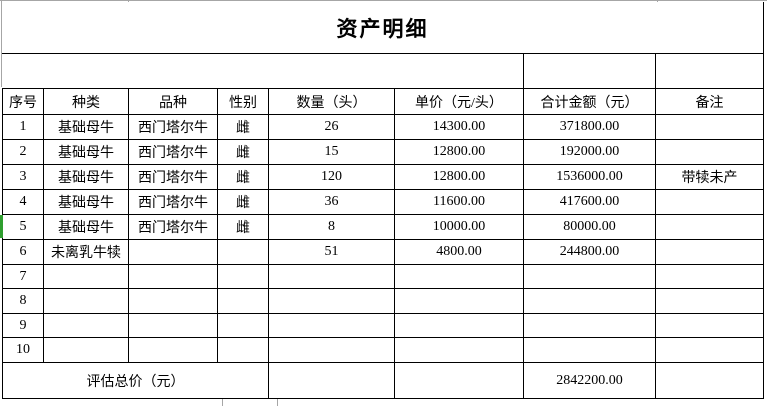  What do you see at coordinates (331, 177) in the screenshot?
I see `cell-qty: 120` at bounding box center [331, 177].